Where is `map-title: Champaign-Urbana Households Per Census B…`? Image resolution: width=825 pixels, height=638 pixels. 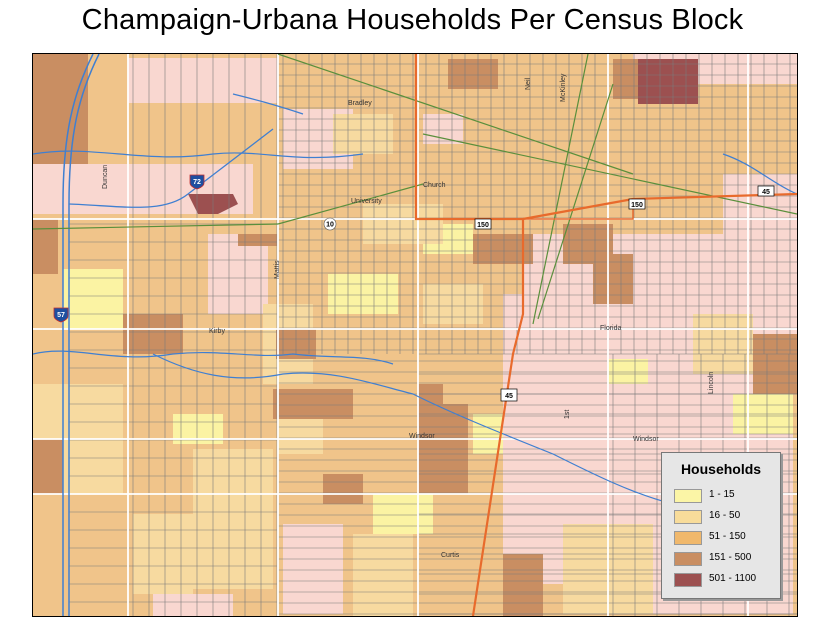
map-title: Champaign-Urbana Households Per Census B… is located at coordinates (412, 20).